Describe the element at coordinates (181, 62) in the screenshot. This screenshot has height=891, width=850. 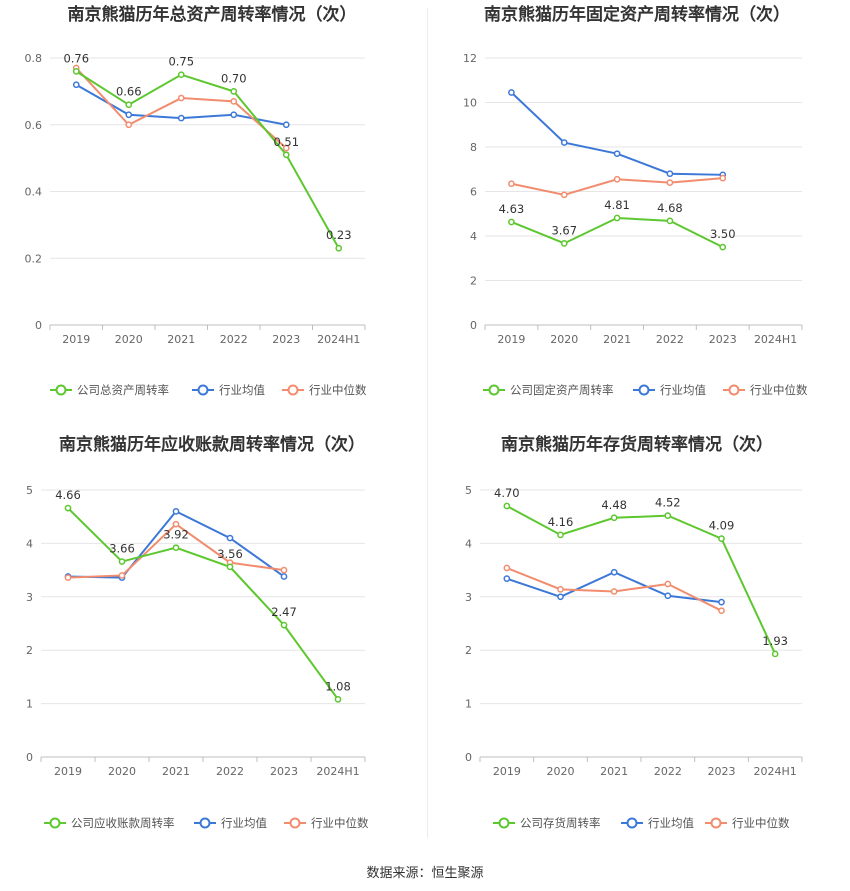
I see `data-label: 0.75` at that location.